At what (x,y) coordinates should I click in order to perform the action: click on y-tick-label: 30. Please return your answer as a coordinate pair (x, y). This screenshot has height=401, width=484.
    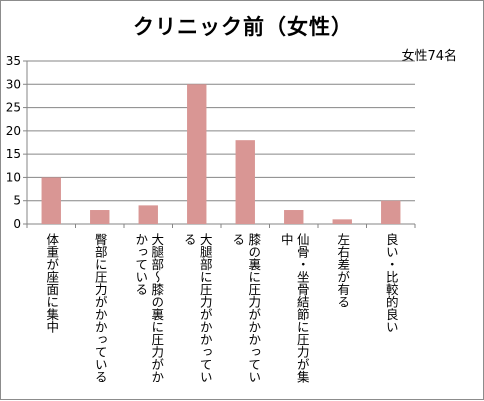
    Looking at the image, I should click on (13, 84).